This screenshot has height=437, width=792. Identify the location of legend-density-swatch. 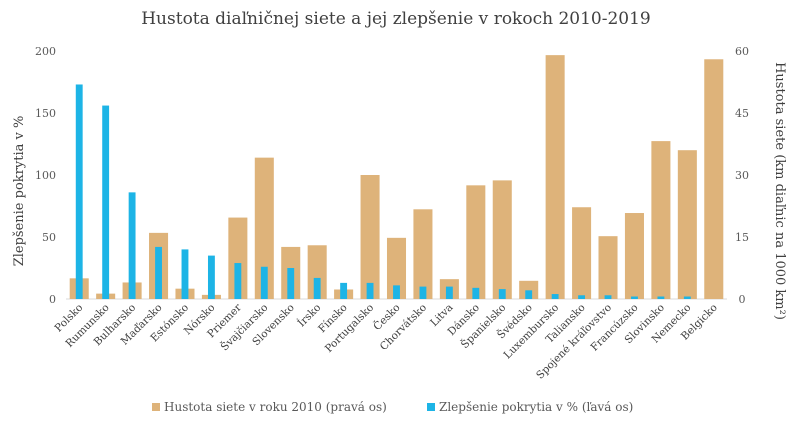
(156, 407).